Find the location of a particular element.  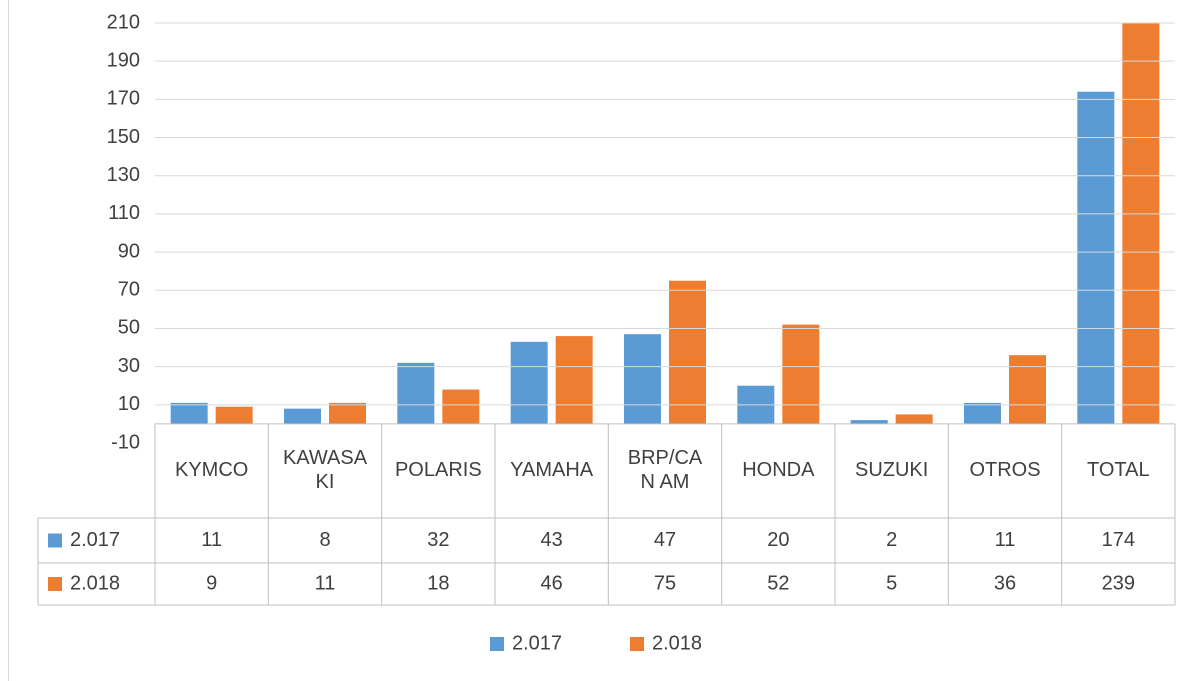

table-value: 8 is located at coordinates (324, 540).